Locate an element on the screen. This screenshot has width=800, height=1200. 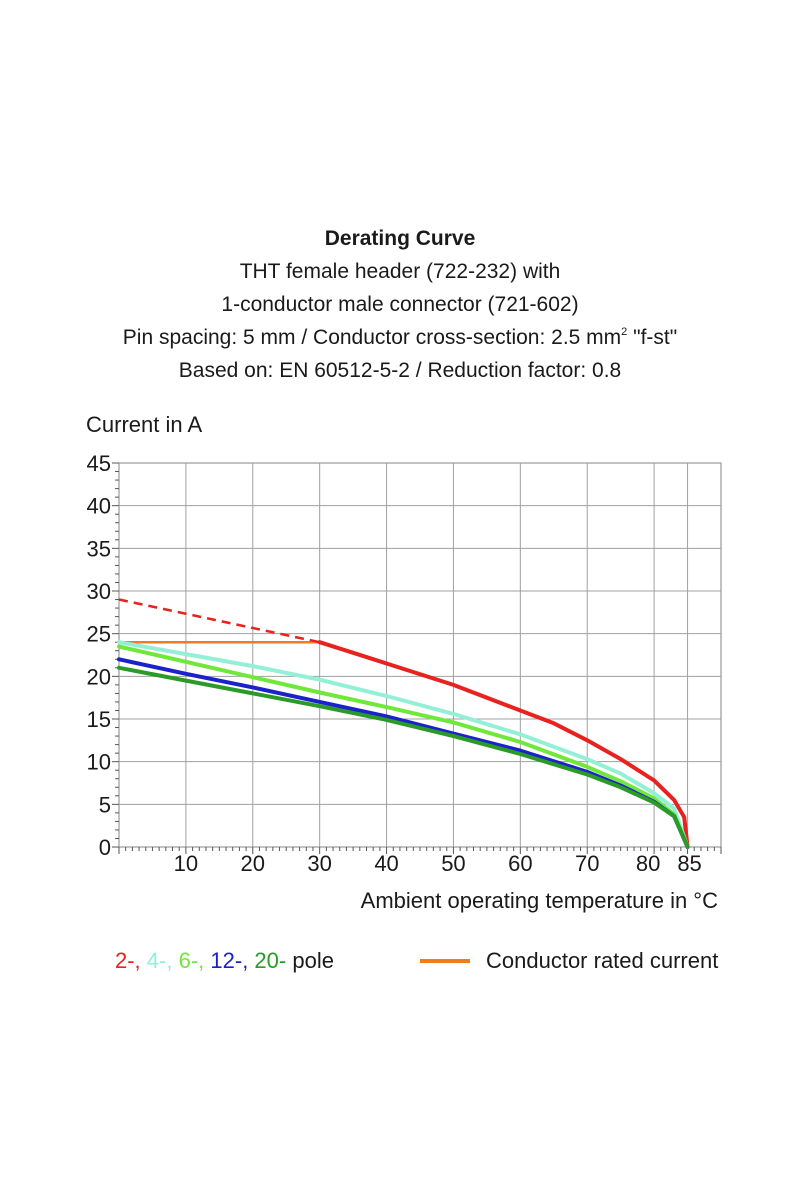
pole-legend-item: pole is located at coordinates (310, 960).